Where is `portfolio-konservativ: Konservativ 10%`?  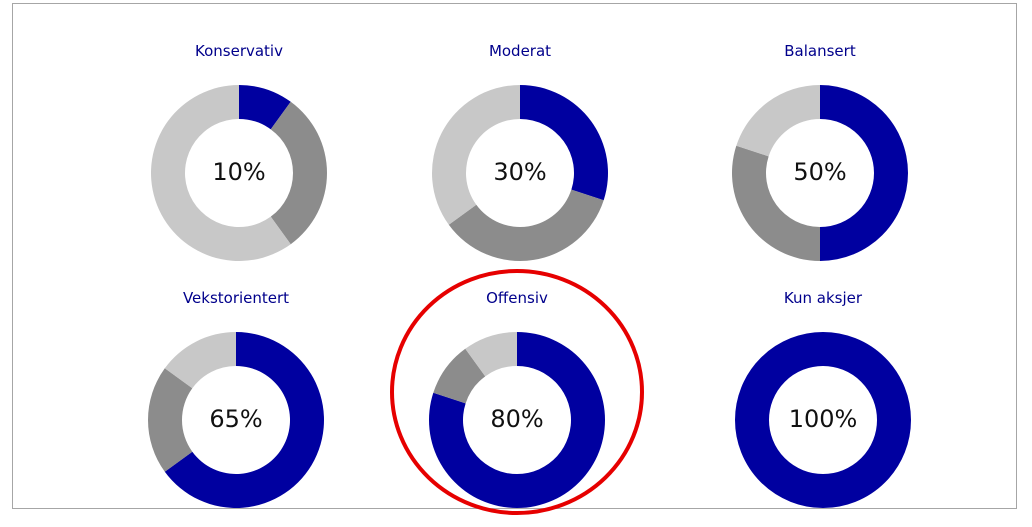
portfolio-konservativ: Konservativ 10% is located at coordinates (239, 160).